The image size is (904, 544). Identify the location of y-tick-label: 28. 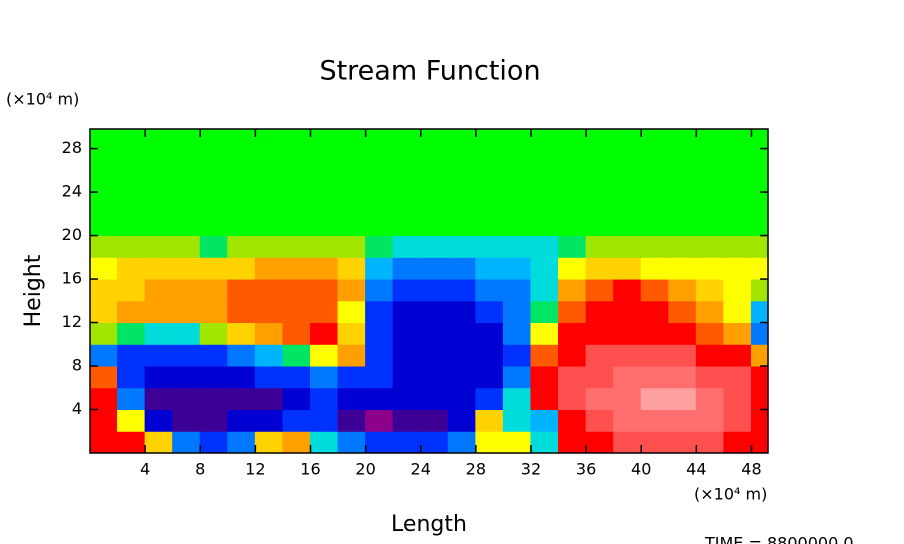
(72, 147).